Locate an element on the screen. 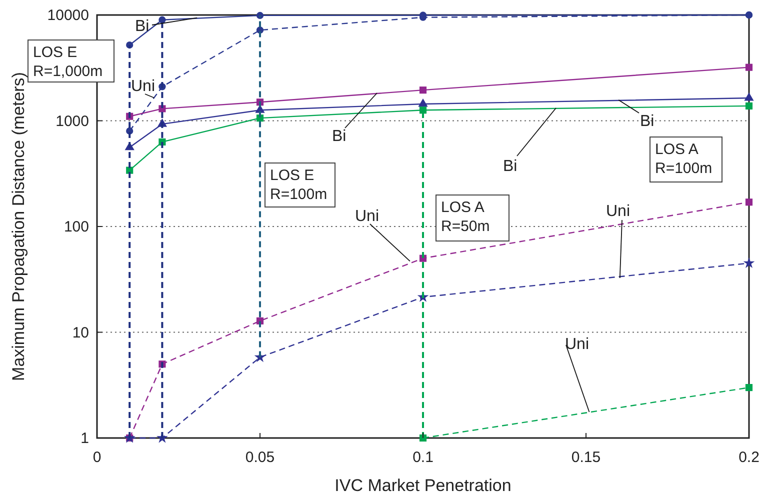 The width and height of the screenshot is (762, 502). annotation: LOS A R=50m is located at coordinates (465, 217).